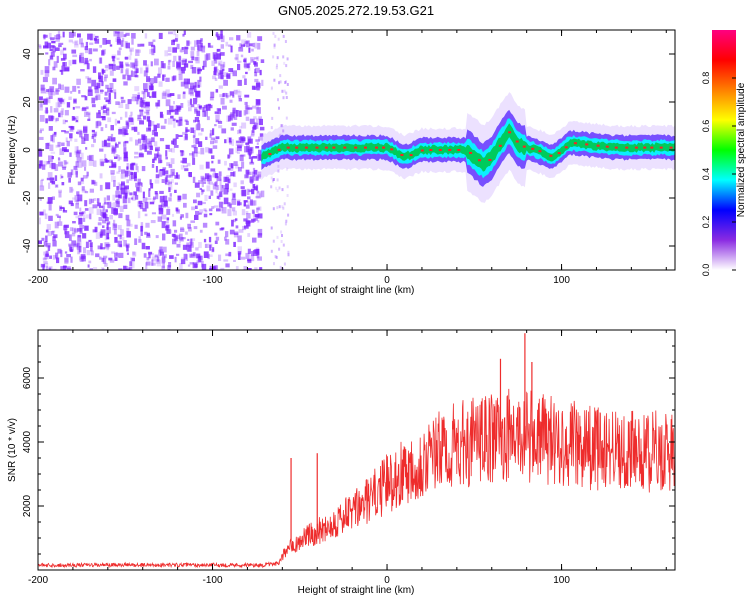 The image size is (750, 600). Describe the element at coordinates (27, 102) in the screenshot. I see `y-tick-label: 20` at that location.